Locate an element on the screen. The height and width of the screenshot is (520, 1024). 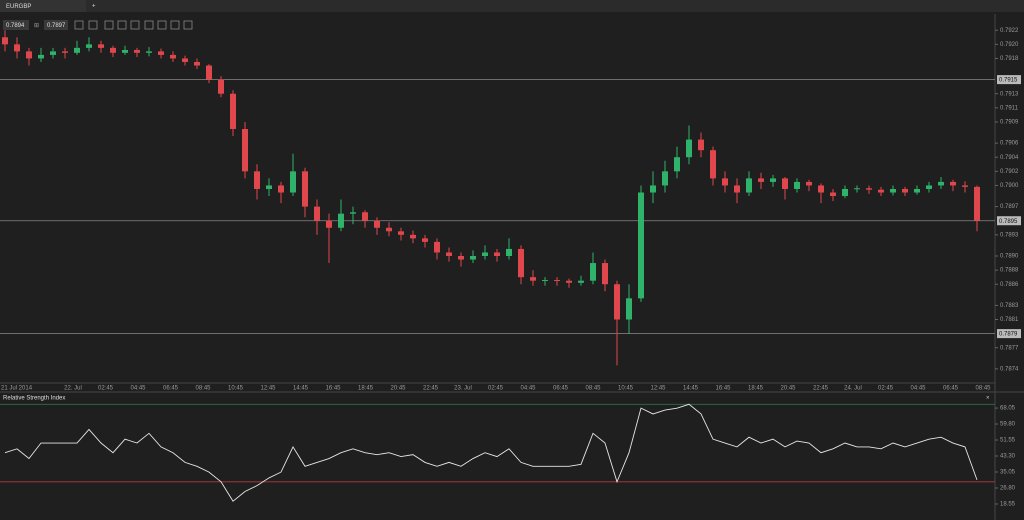
tool-template is located at coordinates (149, 25).